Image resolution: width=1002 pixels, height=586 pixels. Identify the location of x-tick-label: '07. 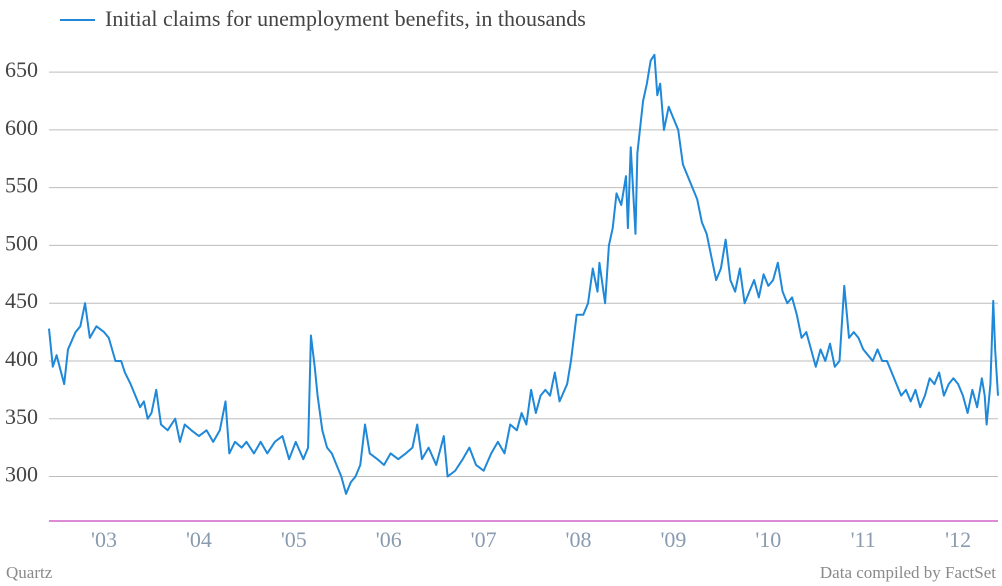
(484, 539).